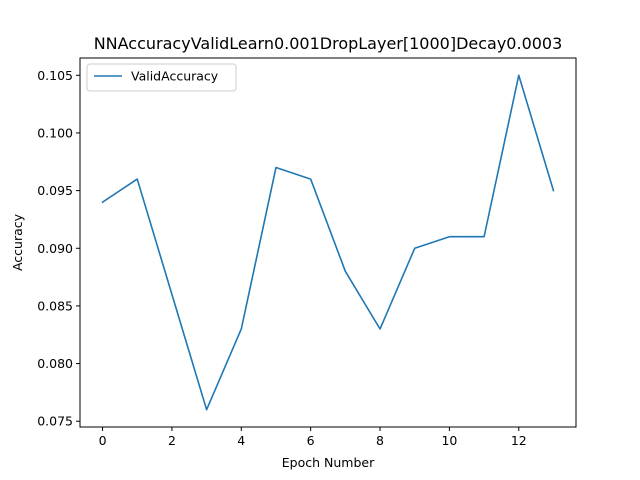  I want to click on x-tick-label: 6, so click(311, 440).